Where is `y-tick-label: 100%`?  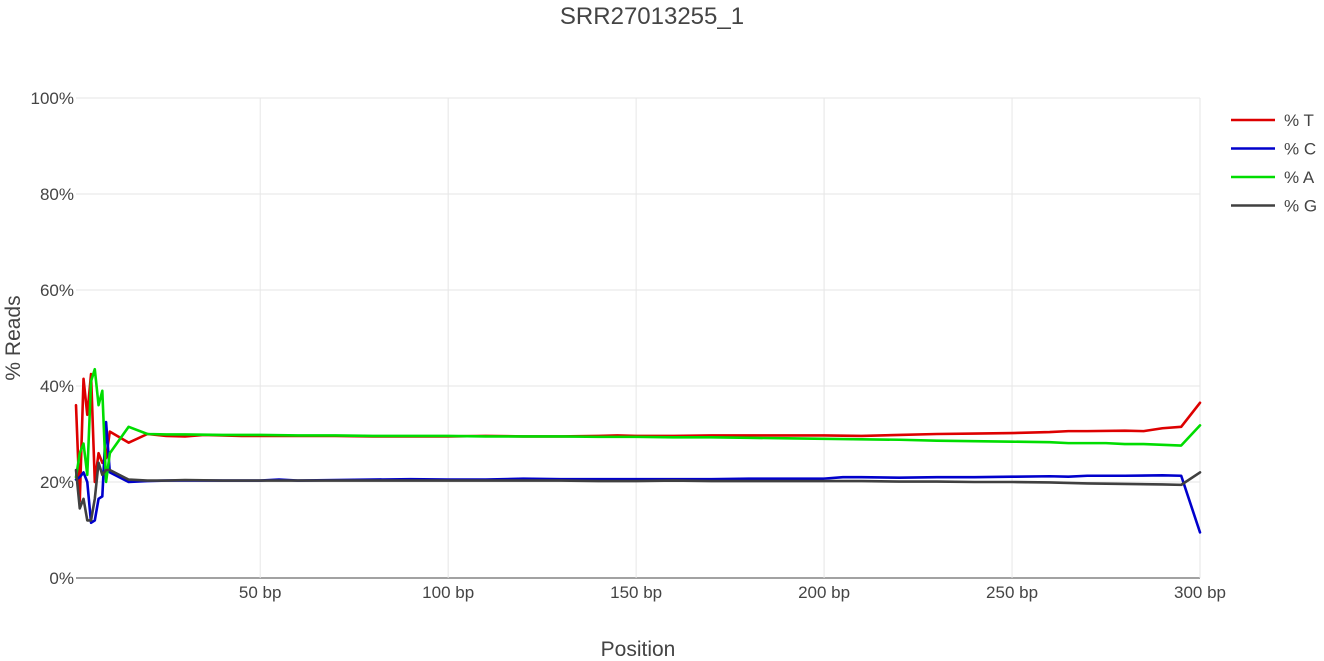
y-tick-label: 100% is located at coordinates (52, 98).